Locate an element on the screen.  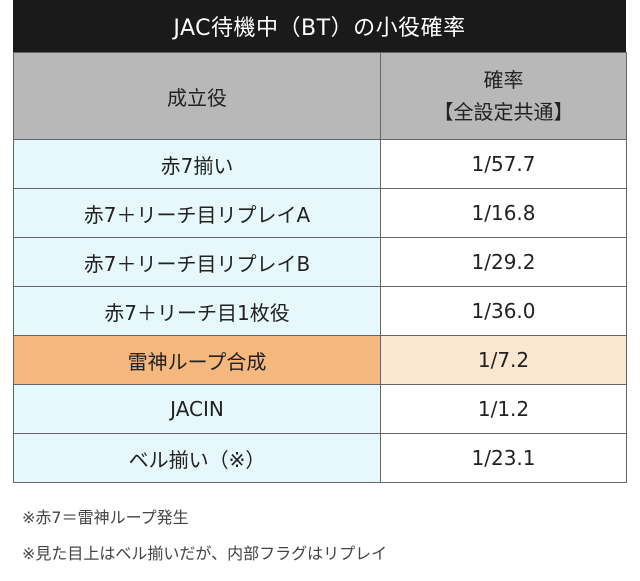
table-row: 赤7＋リーチ目リプレイB 1/29.2 is located at coordinates (320, 262).